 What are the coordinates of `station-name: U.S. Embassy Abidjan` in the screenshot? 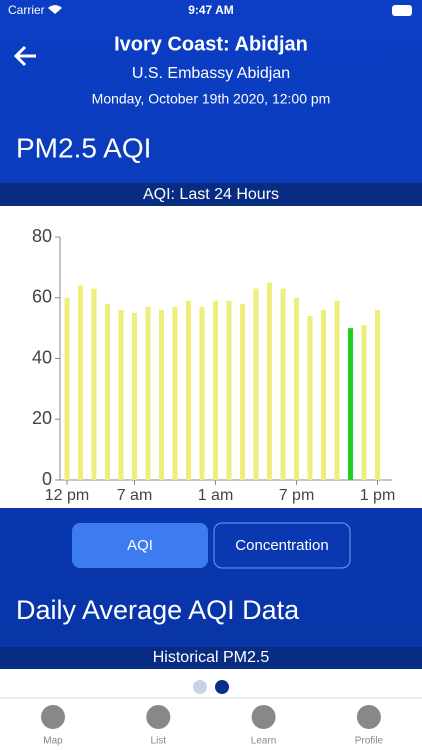 It's located at (211, 73).